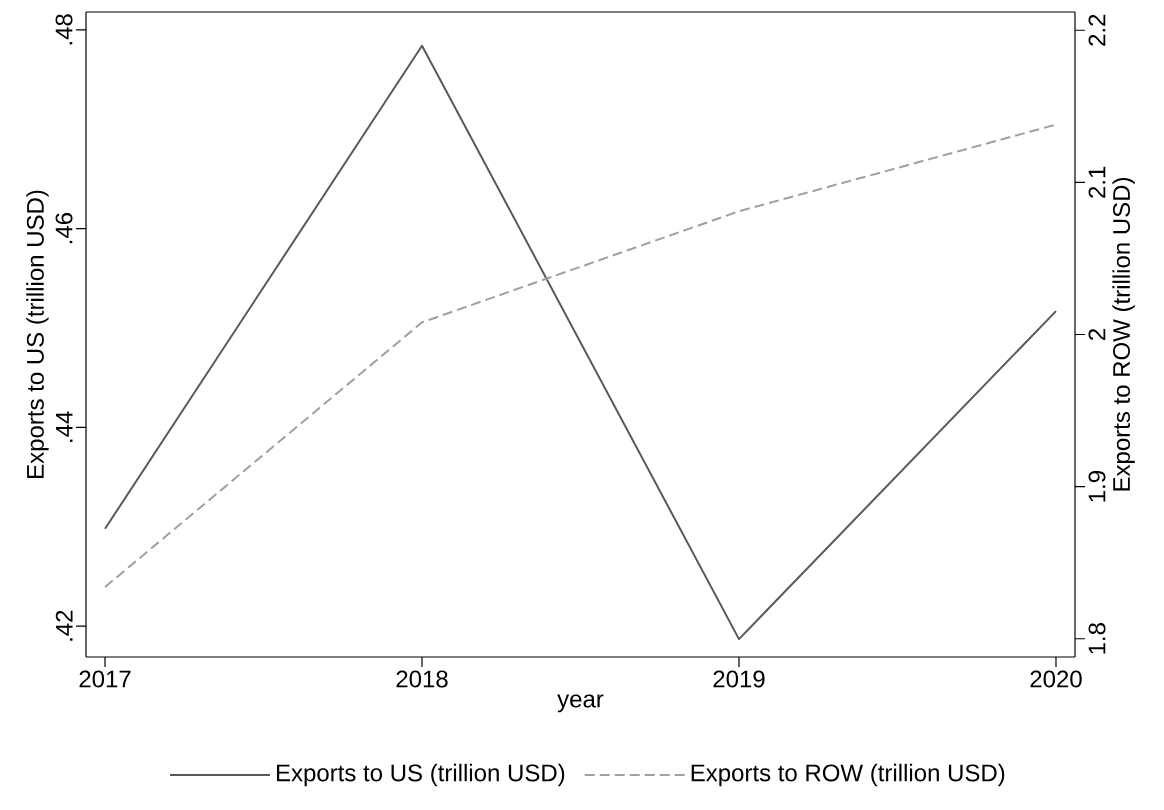  Describe the element at coordinates (1097, 486) in the screenshot. I see `y2-tick-label: 1.9` at that location.